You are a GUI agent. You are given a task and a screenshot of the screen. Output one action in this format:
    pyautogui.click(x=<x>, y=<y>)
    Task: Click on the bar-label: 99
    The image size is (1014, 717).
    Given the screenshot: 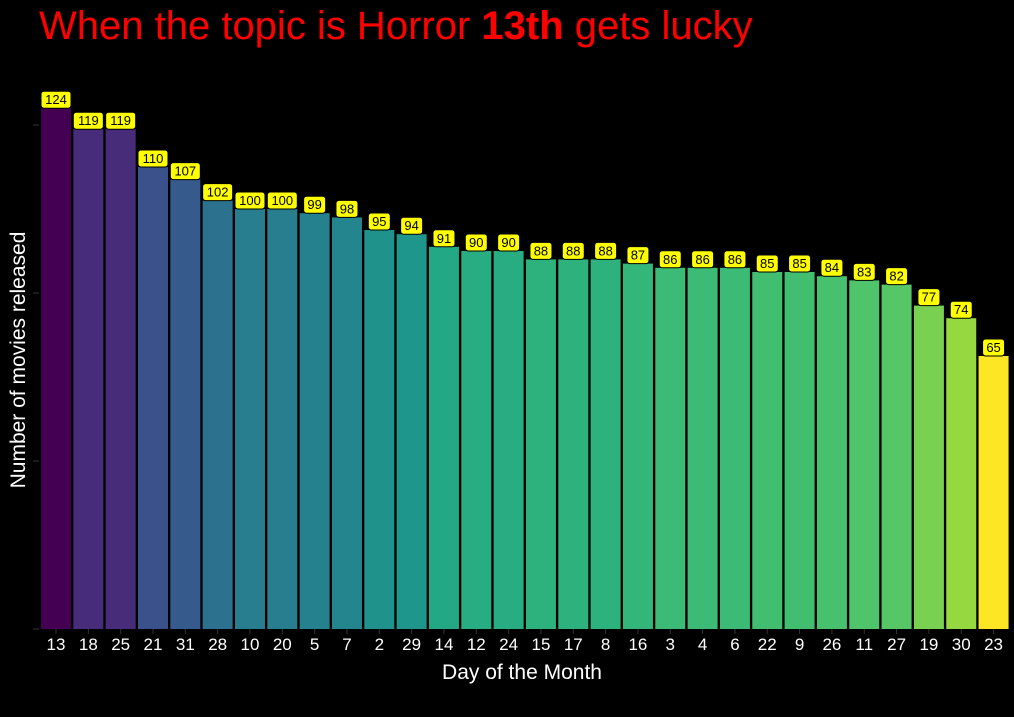 What is the action you would take?
    pyautogui.click(x=314, y=204)
    